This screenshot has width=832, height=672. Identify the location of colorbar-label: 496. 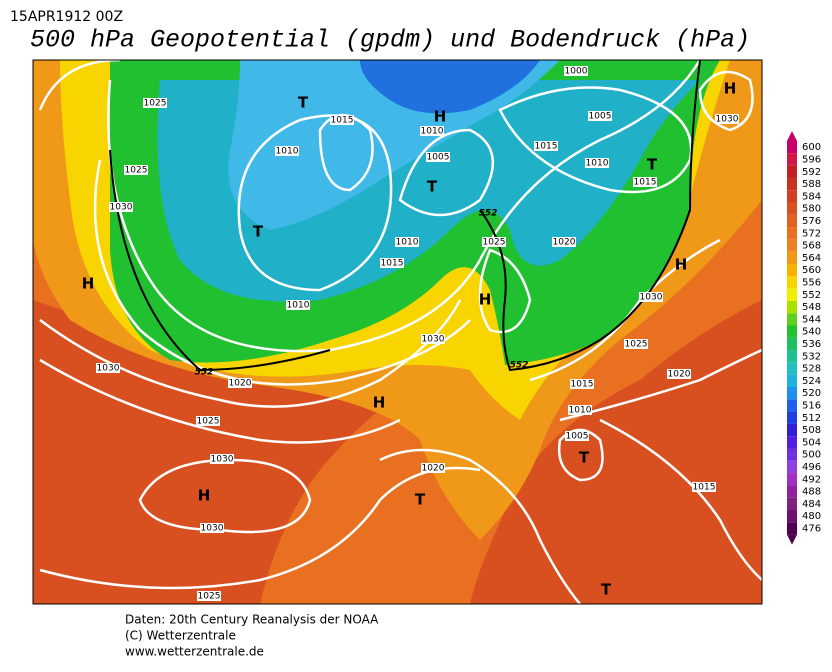
(811, 467).